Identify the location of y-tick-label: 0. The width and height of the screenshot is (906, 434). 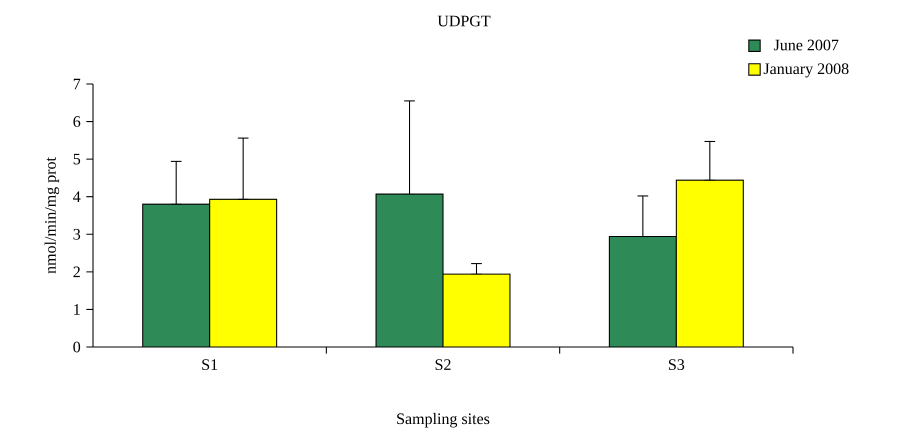
(76, 347).